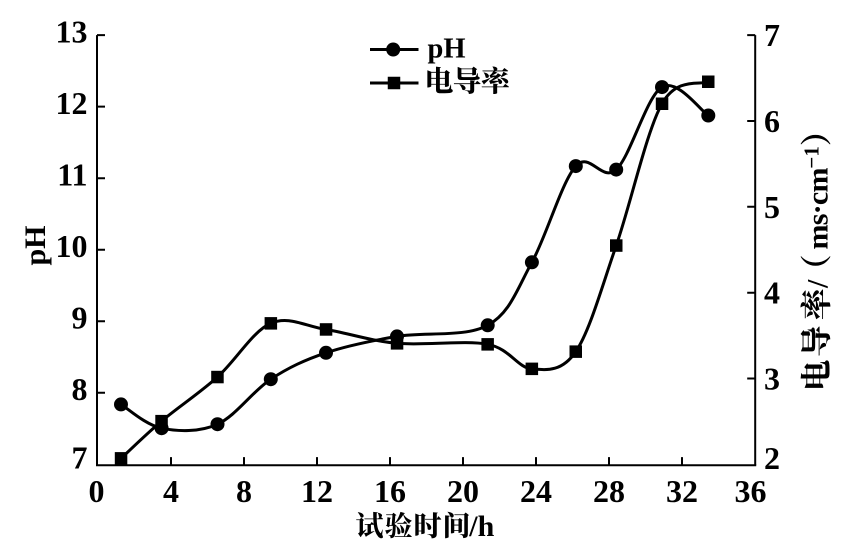 The width and height of the screenshot is (848, 549). What do you see at coordinates (481, 526) in the screenshot?
I see `svg-text: /h` at bounding box center [481, 526].